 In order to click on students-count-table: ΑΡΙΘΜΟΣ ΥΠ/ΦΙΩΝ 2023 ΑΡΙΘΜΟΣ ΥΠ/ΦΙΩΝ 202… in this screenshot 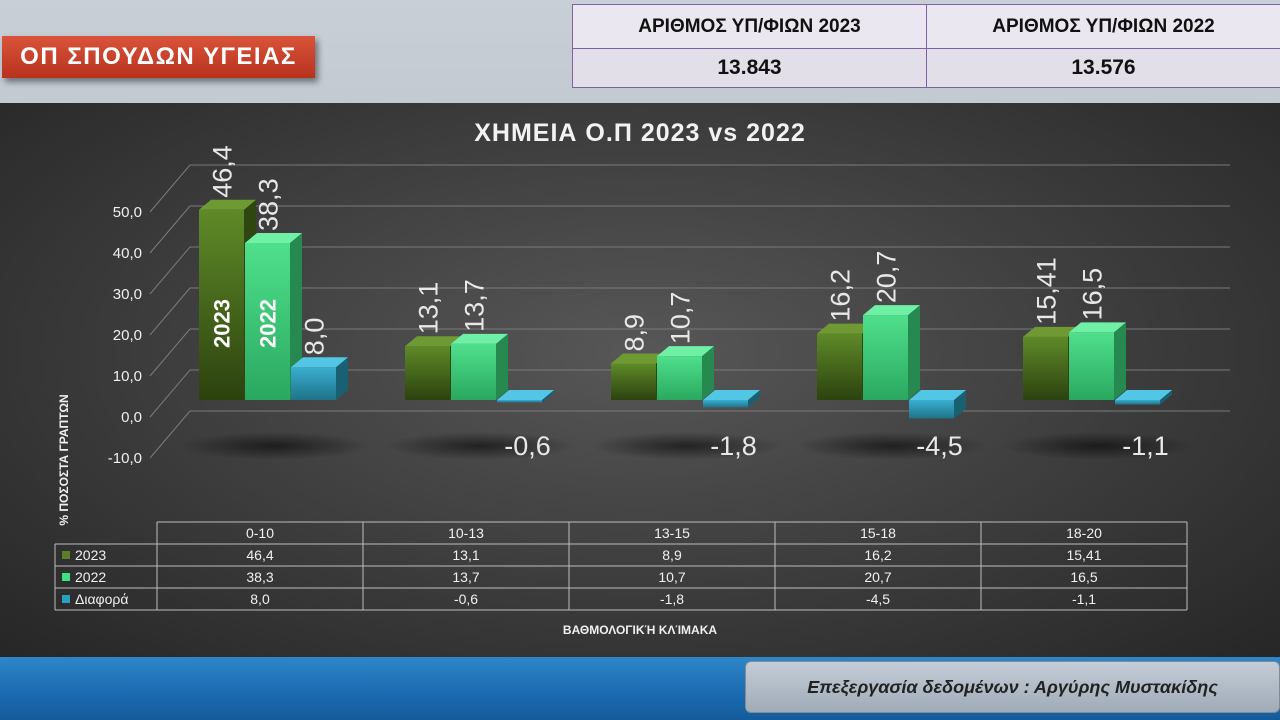, I will do `click(926, 46)`.